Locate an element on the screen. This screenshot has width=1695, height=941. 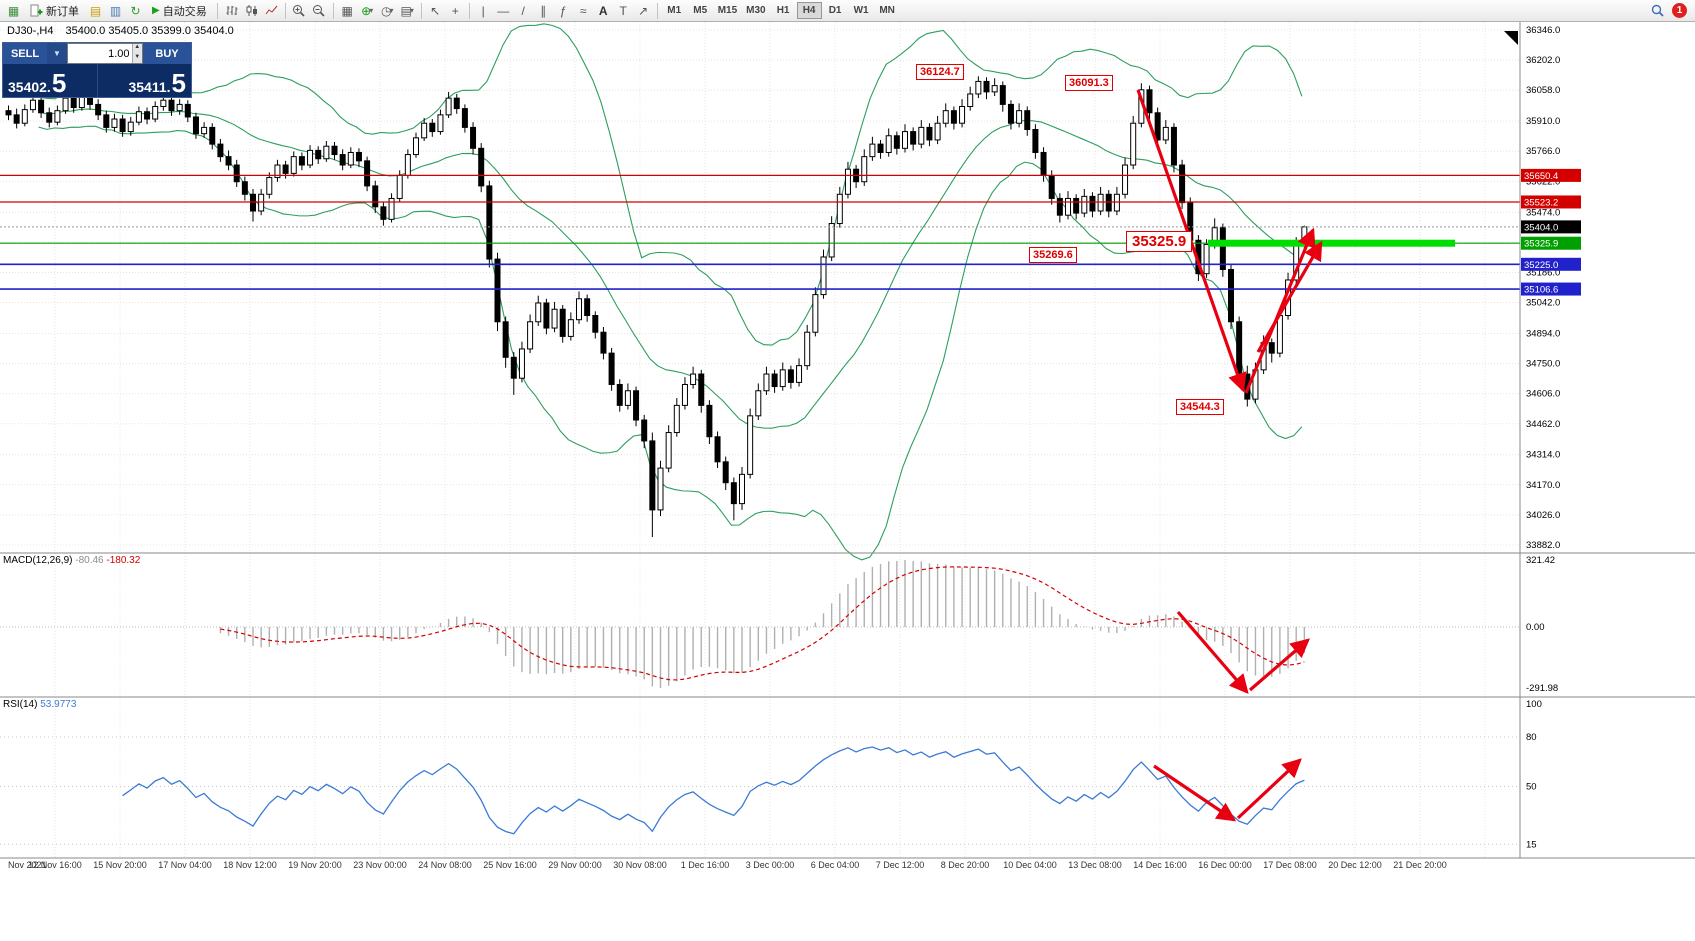
price-callout: 34544.3 is located at coordinates (1200, 407).